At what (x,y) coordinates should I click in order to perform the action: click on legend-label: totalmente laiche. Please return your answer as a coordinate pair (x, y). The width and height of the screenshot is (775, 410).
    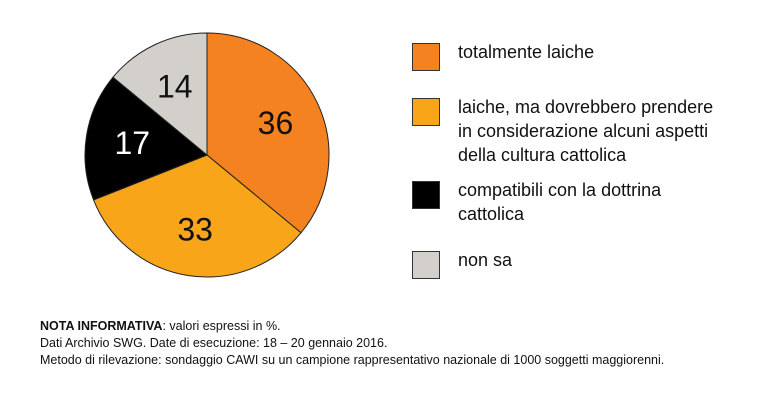
    Looking at the image, I should click on (526, 52).